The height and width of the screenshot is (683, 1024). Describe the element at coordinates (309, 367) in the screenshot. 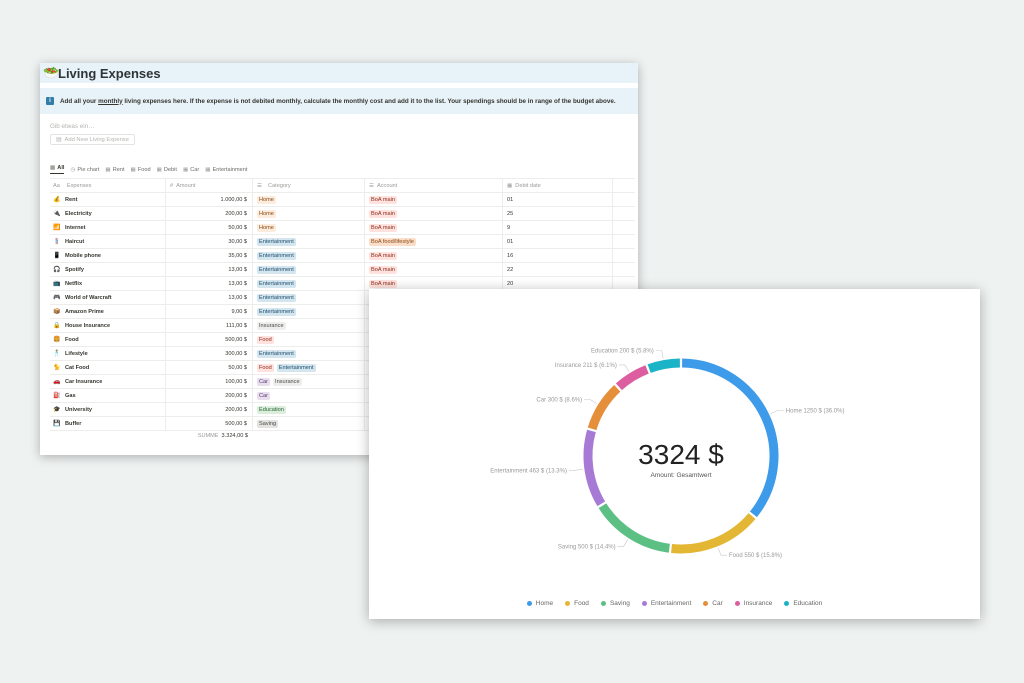

I see `category-cell: Food Entertainment` at that location.